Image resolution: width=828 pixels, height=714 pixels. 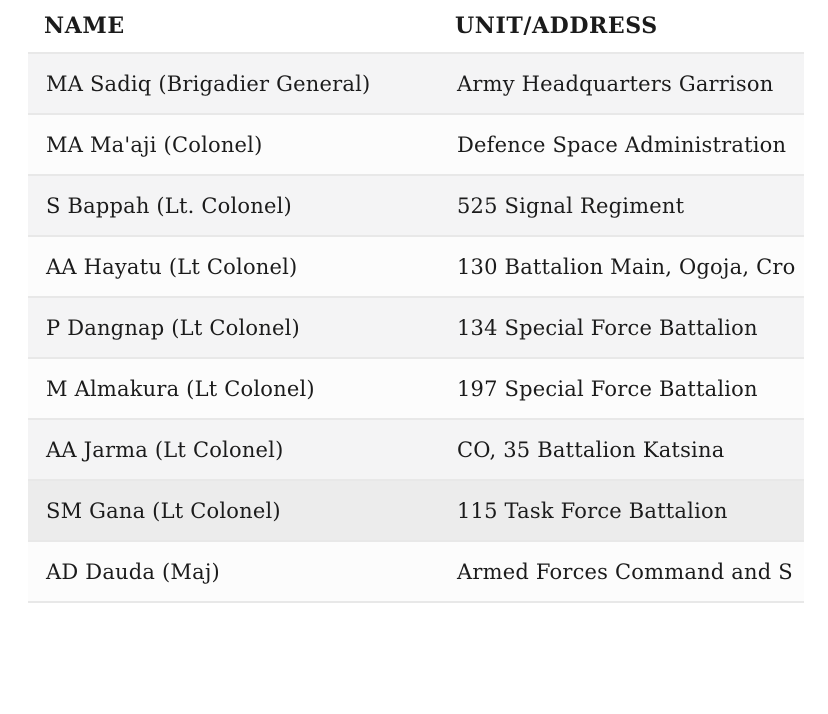 I want to click on table-header: NAME UNIT/ADDRESS, so click(x=416, y=26).